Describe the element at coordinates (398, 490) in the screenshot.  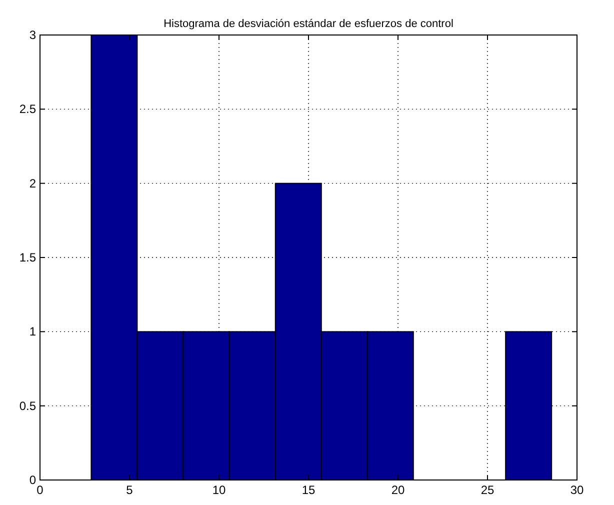
I see `x-tick-label: 20` at that location.